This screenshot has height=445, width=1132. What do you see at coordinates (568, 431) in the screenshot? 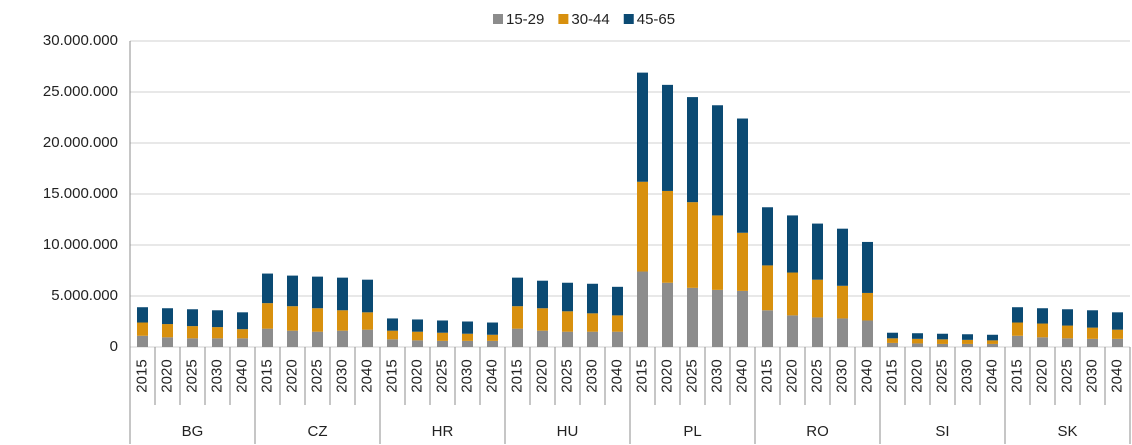
I see `group-label: HU` at bounding box center [568, 431].